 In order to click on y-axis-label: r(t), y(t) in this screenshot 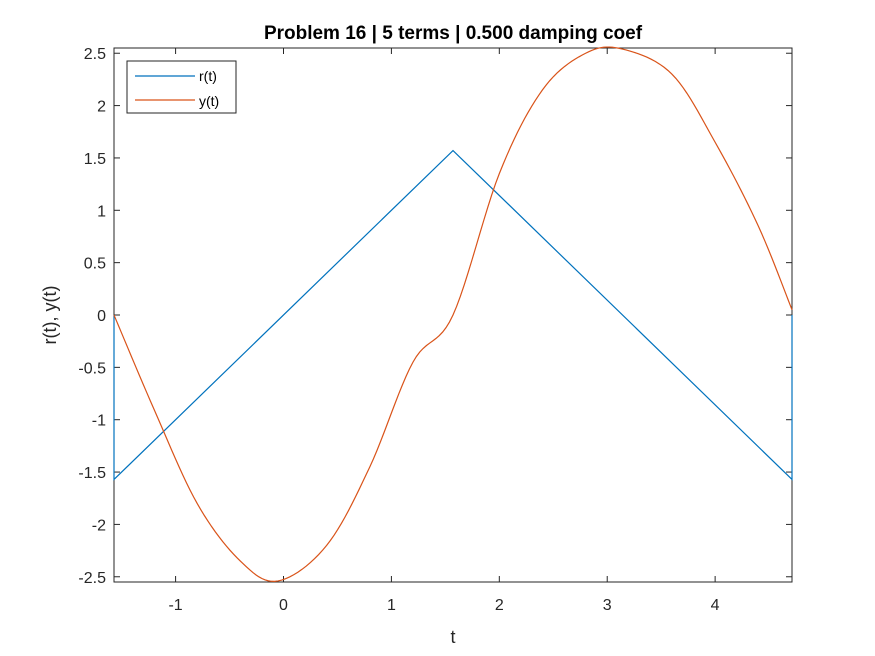, I will do `click(50, 315)`.